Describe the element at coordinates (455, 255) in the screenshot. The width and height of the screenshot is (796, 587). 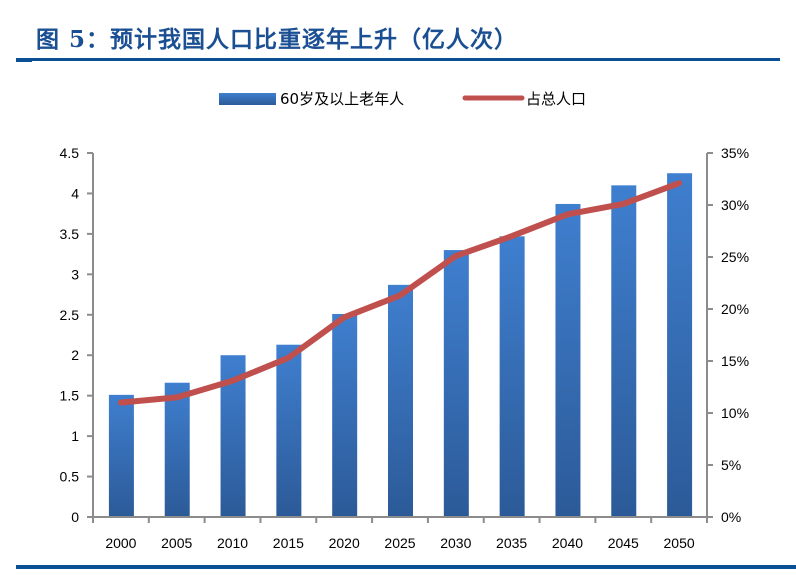
I see `line-point-2030` at that location.